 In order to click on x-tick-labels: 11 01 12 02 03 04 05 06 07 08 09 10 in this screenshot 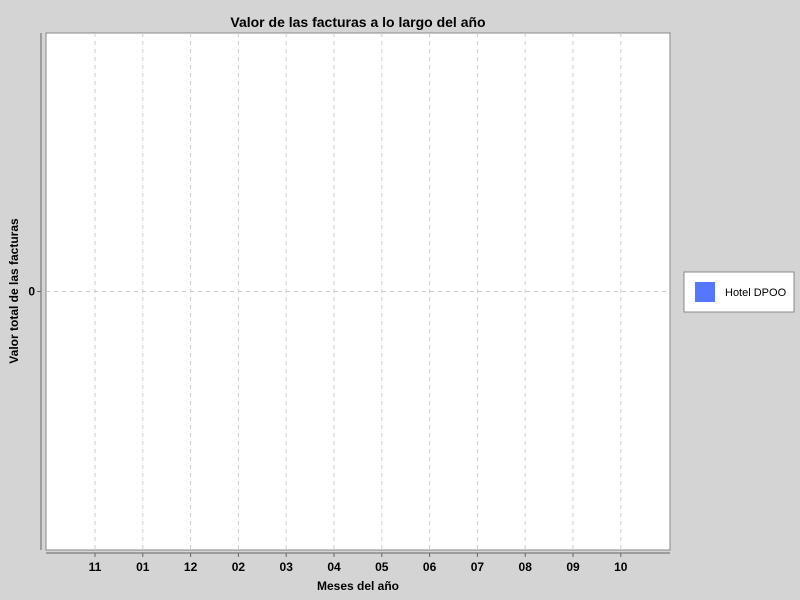, I will do `click(358, 563)`.